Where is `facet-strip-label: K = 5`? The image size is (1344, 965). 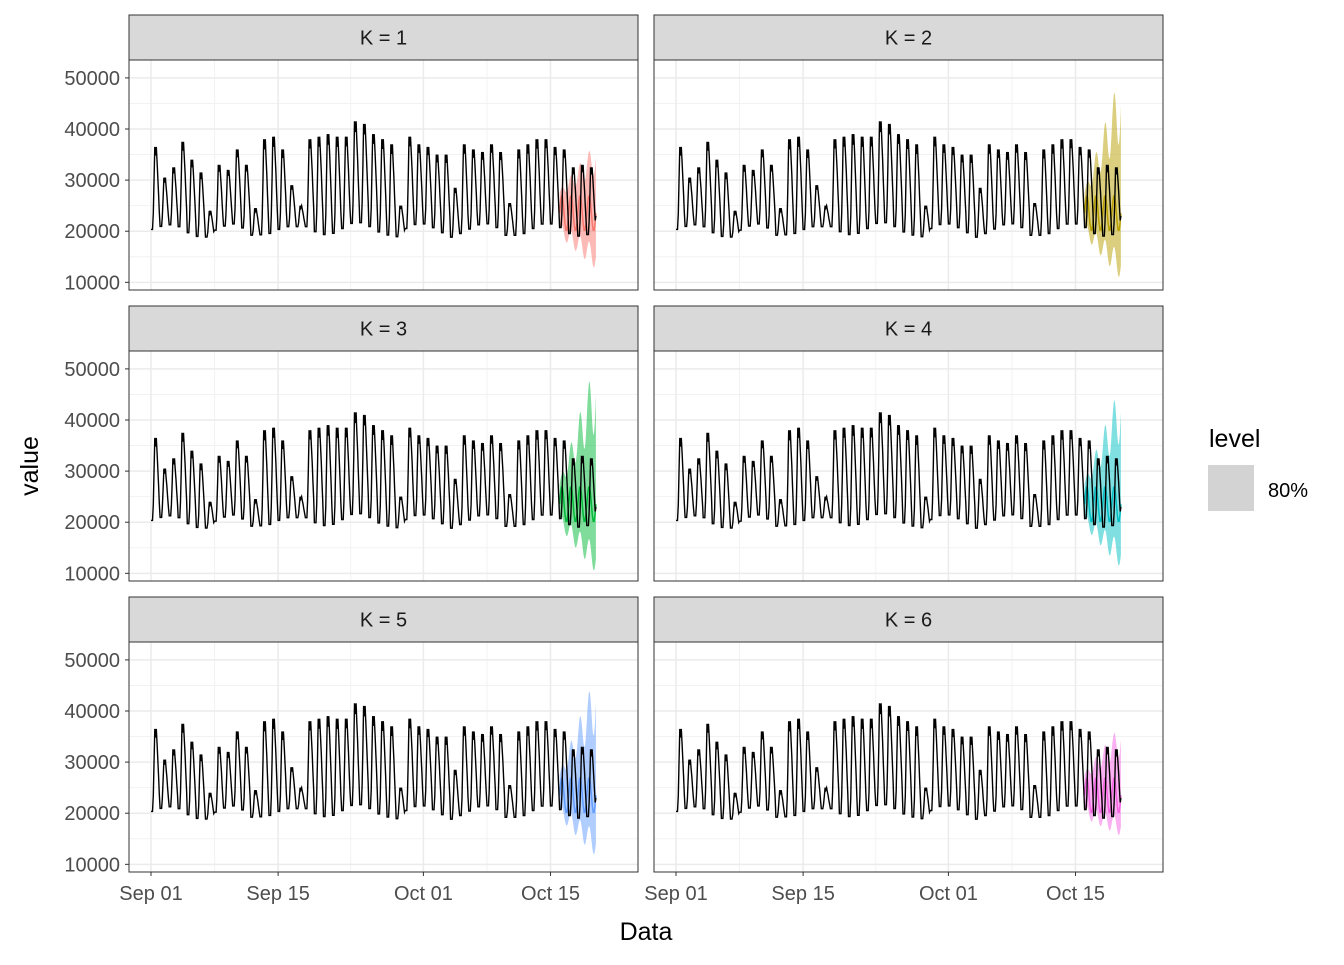
facet-strip-label: K = 5 is located at coordinates (383, 621).